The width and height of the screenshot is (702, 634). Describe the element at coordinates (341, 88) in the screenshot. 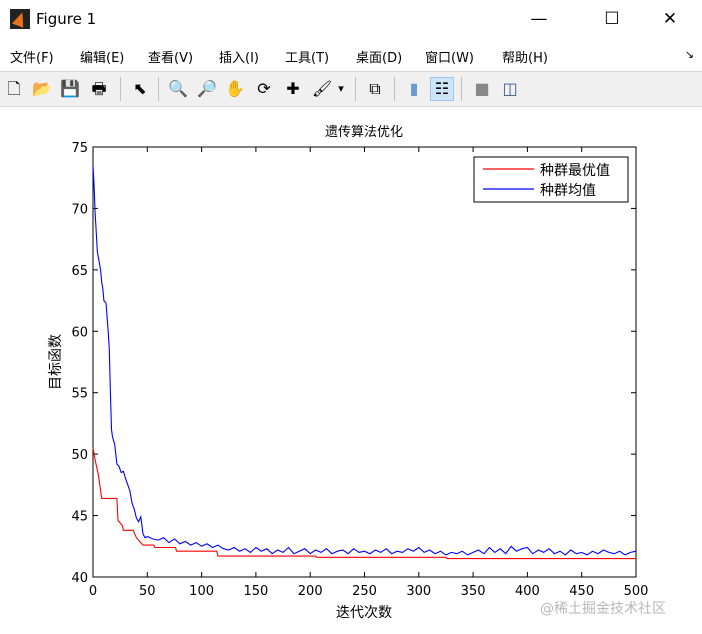

I see `brush-dropdown-icon: ▾` at that location.